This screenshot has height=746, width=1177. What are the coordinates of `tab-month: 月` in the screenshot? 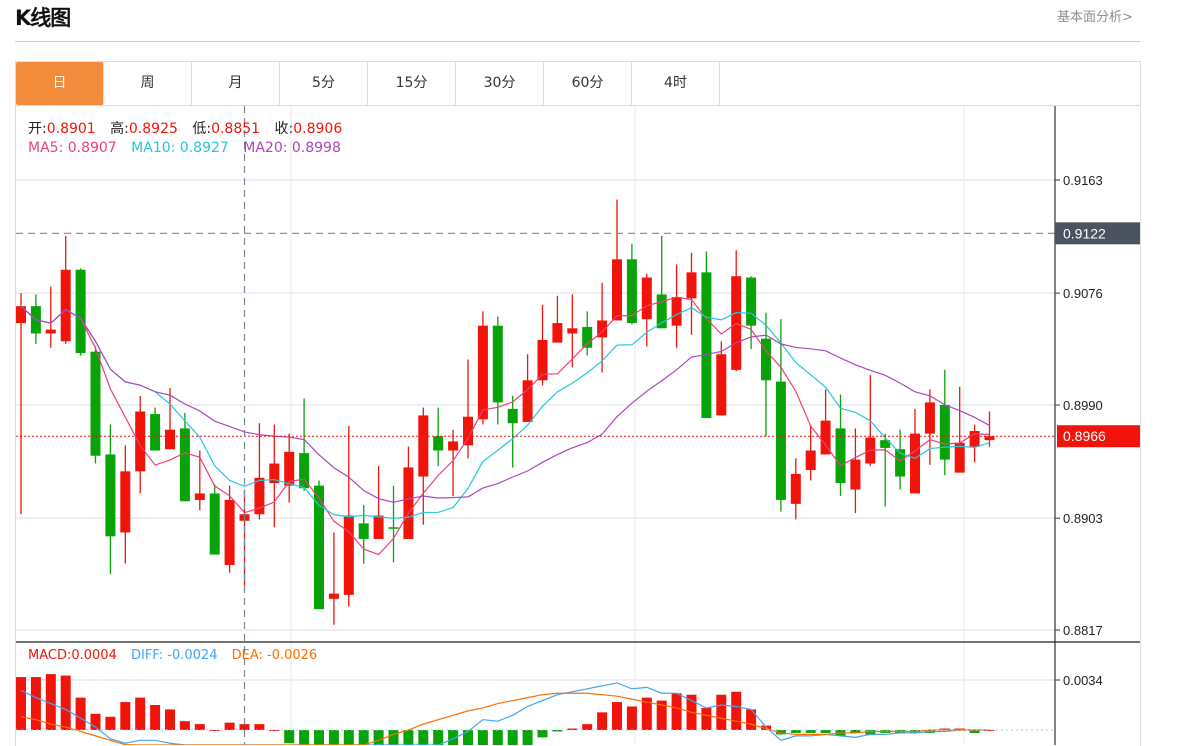 It's located at (236, 83).